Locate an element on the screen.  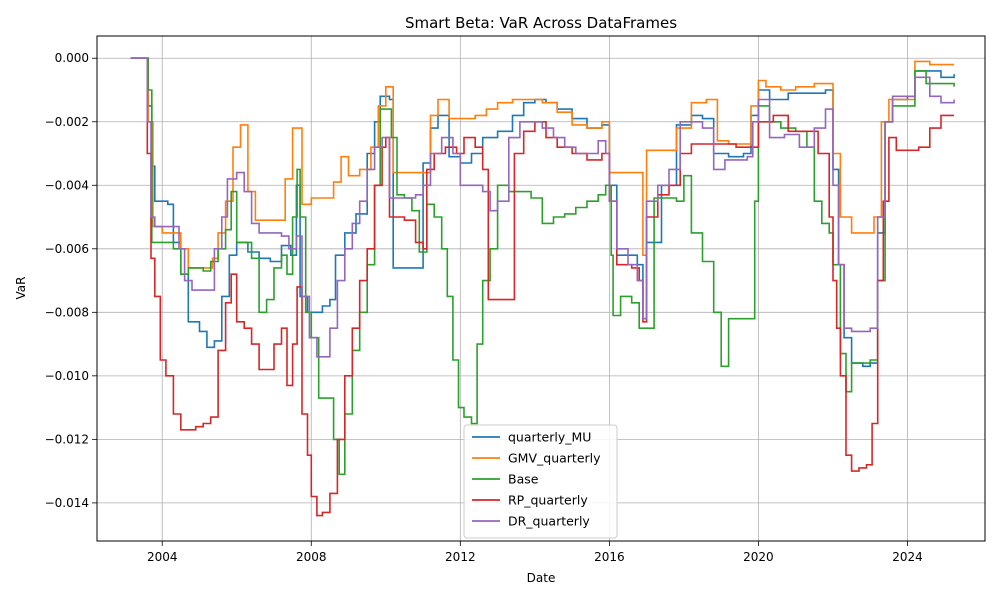
legend-box is located at coordinates (540, 481).